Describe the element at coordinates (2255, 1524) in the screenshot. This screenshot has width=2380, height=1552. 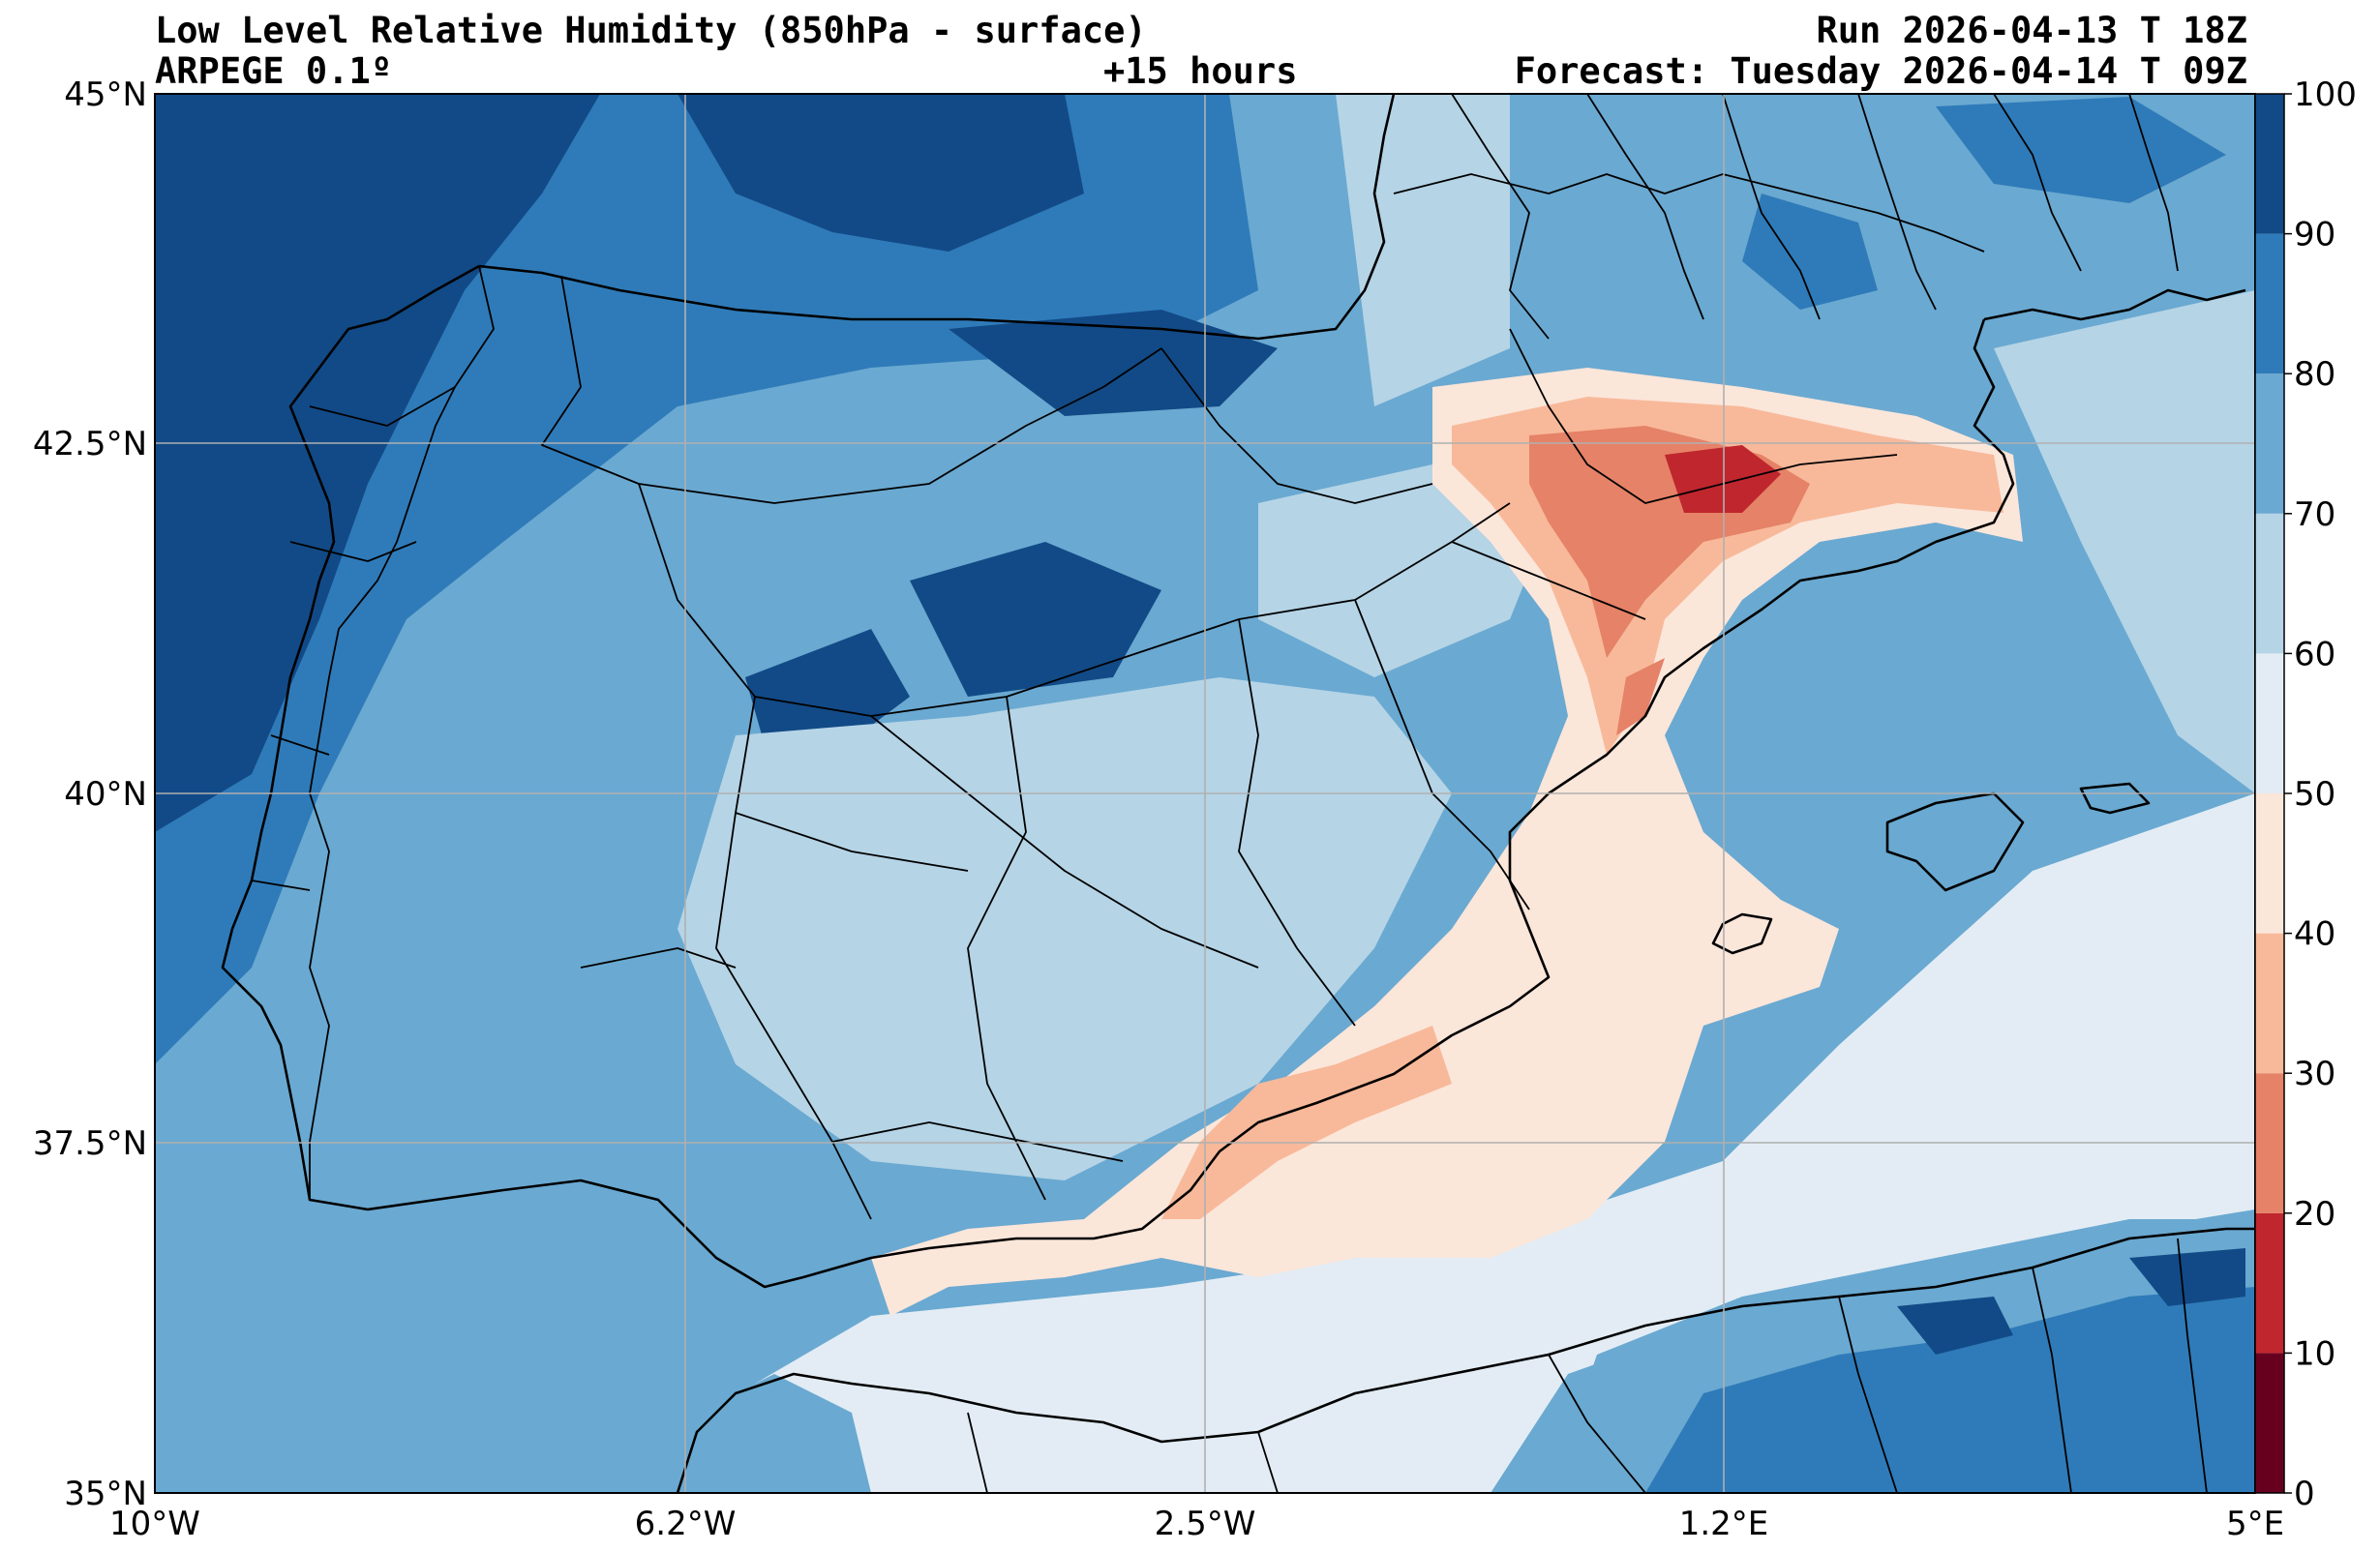
I see `lon-label: 5°E` at that location.